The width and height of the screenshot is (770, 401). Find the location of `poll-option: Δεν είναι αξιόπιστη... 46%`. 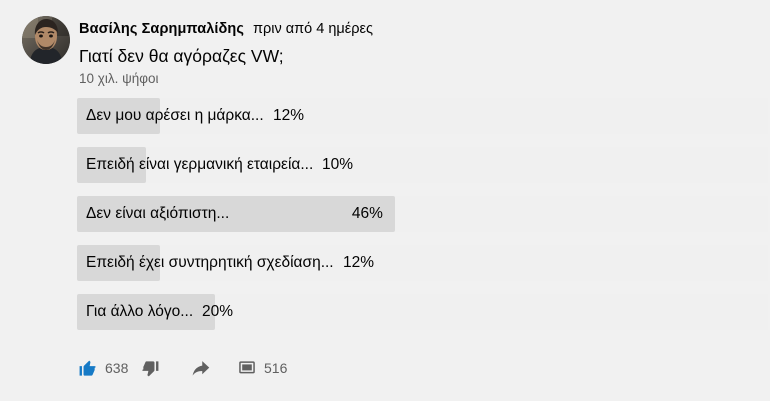

poll-option: Δεν είναι αξιόπιστη... 46% is located at coordinates (385, 214).